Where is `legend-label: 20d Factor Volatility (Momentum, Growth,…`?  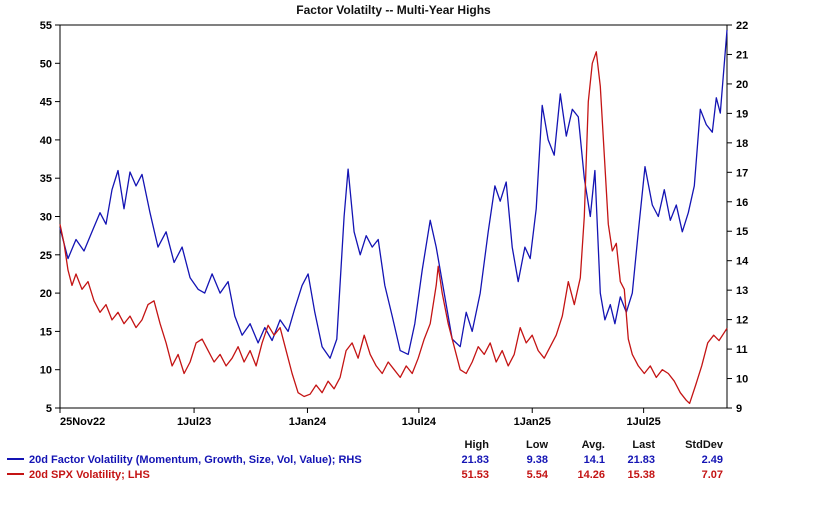
legend-label: 20d Factor Volatility (Momentum, Growth,… is located at coordinates (195, 459).